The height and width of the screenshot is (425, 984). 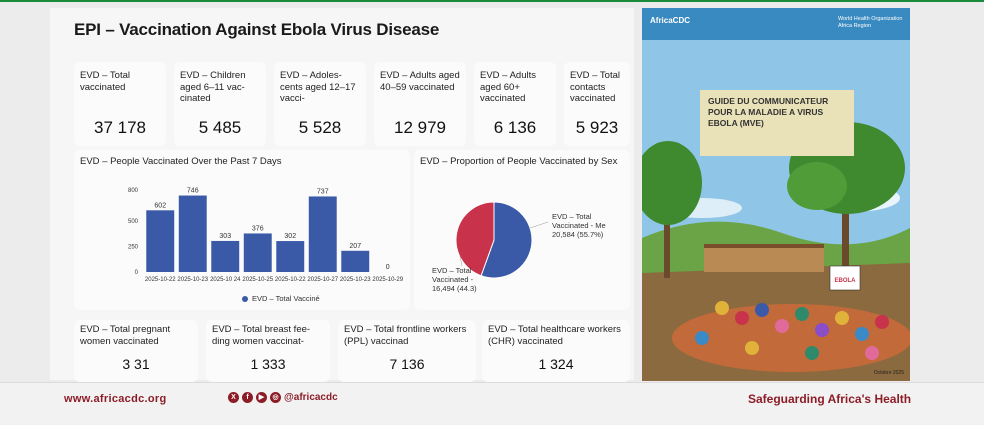 I want to click on social-handle: @africacdc, so click(x=311, y=397).